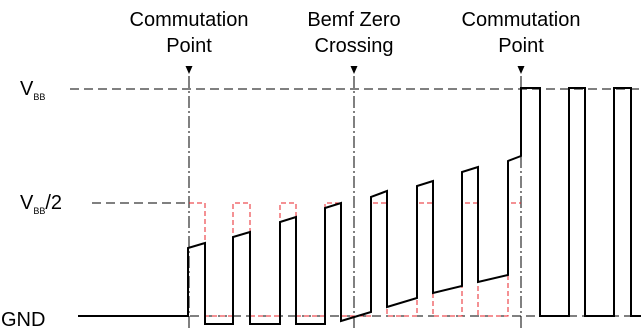  What do you see at coordinates (353, 20) in the screenshot?
I see `annotation-bemf-zero-crossing-line1: Bemf Zero` at bounding box center [353, 20].